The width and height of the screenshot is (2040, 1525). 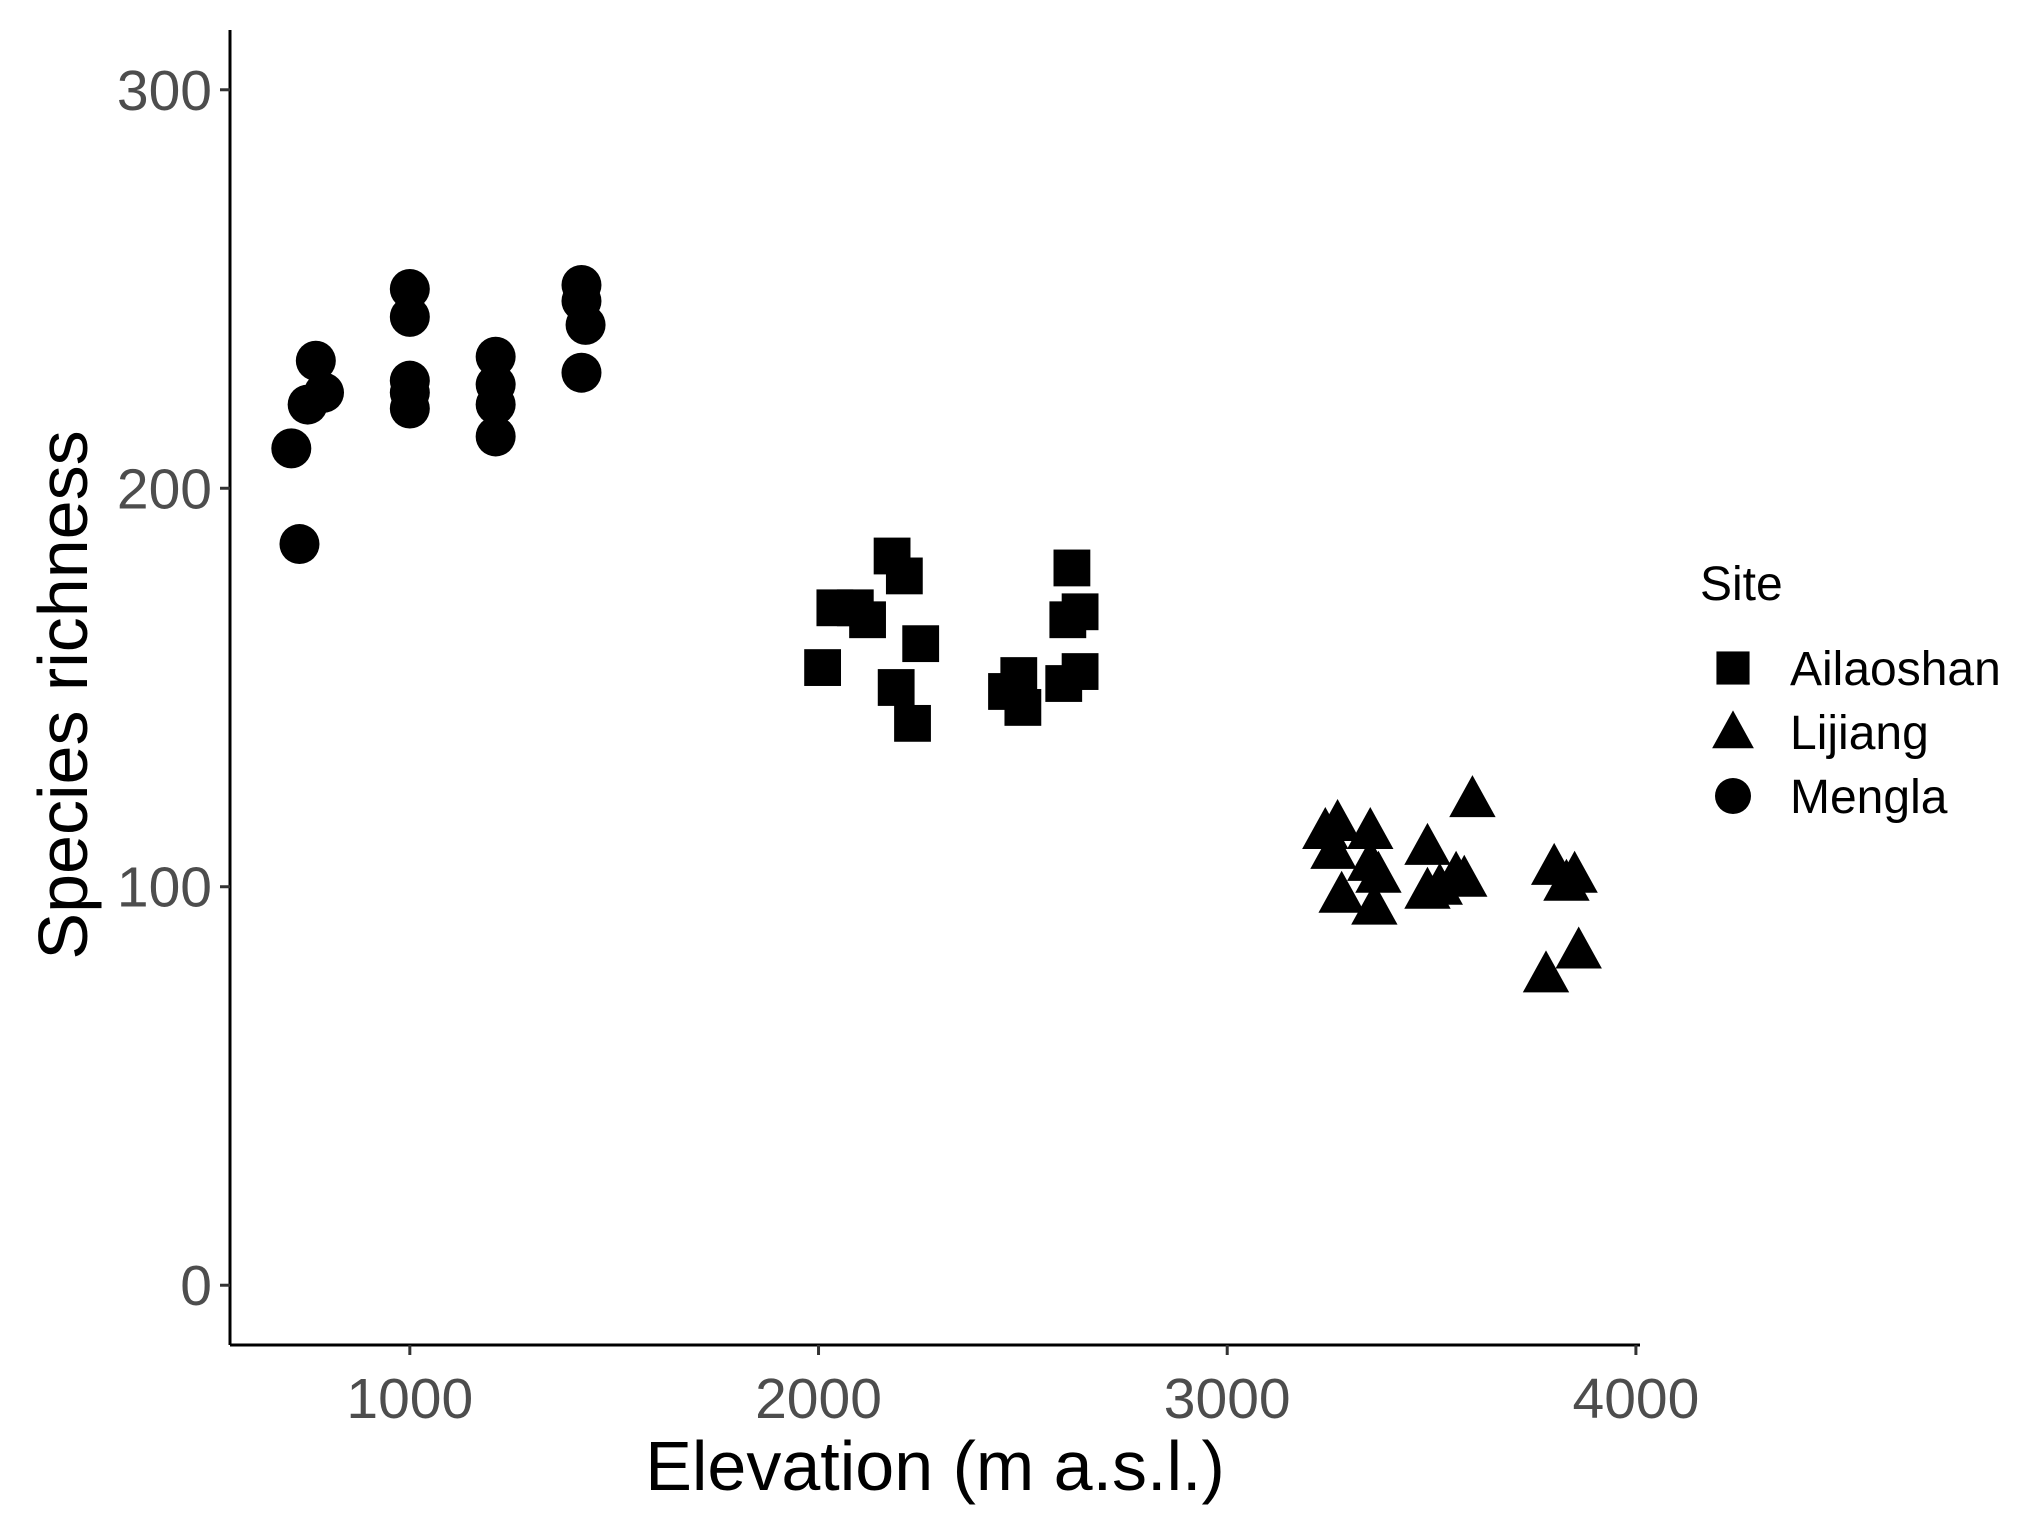 I want to click on legend-title: Site, so click(x=1741, y=584).